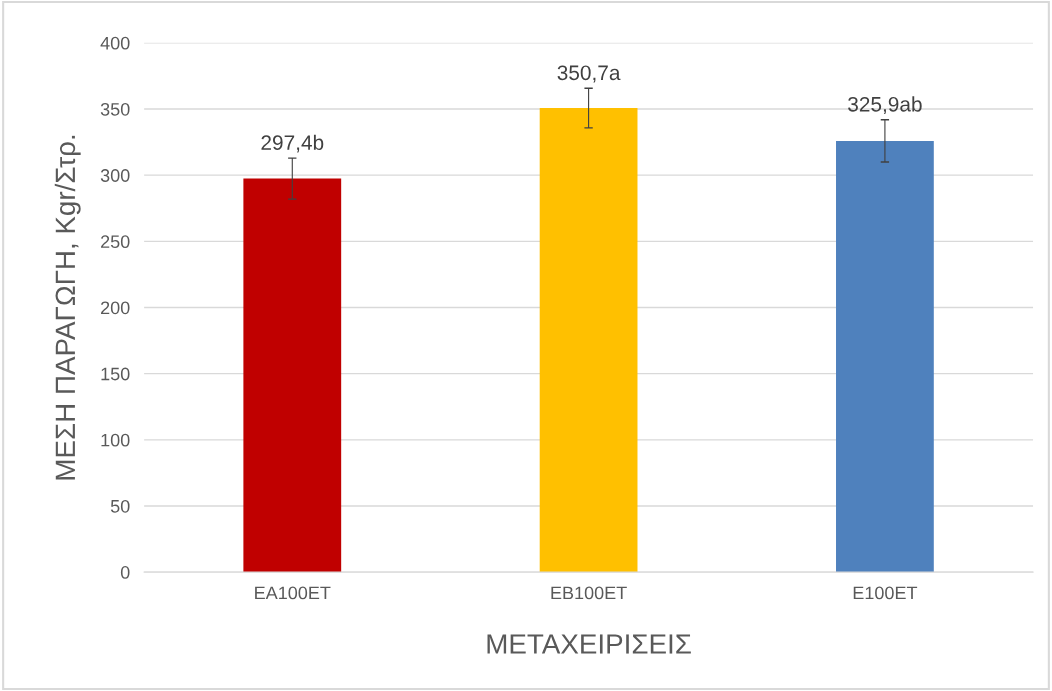 The width and height of the screenshot is (1052, 691). What do you see at coordinates (292, 143) in the screenshot?
I see `data-label: 297,4b` at bounding box center [292, 143].